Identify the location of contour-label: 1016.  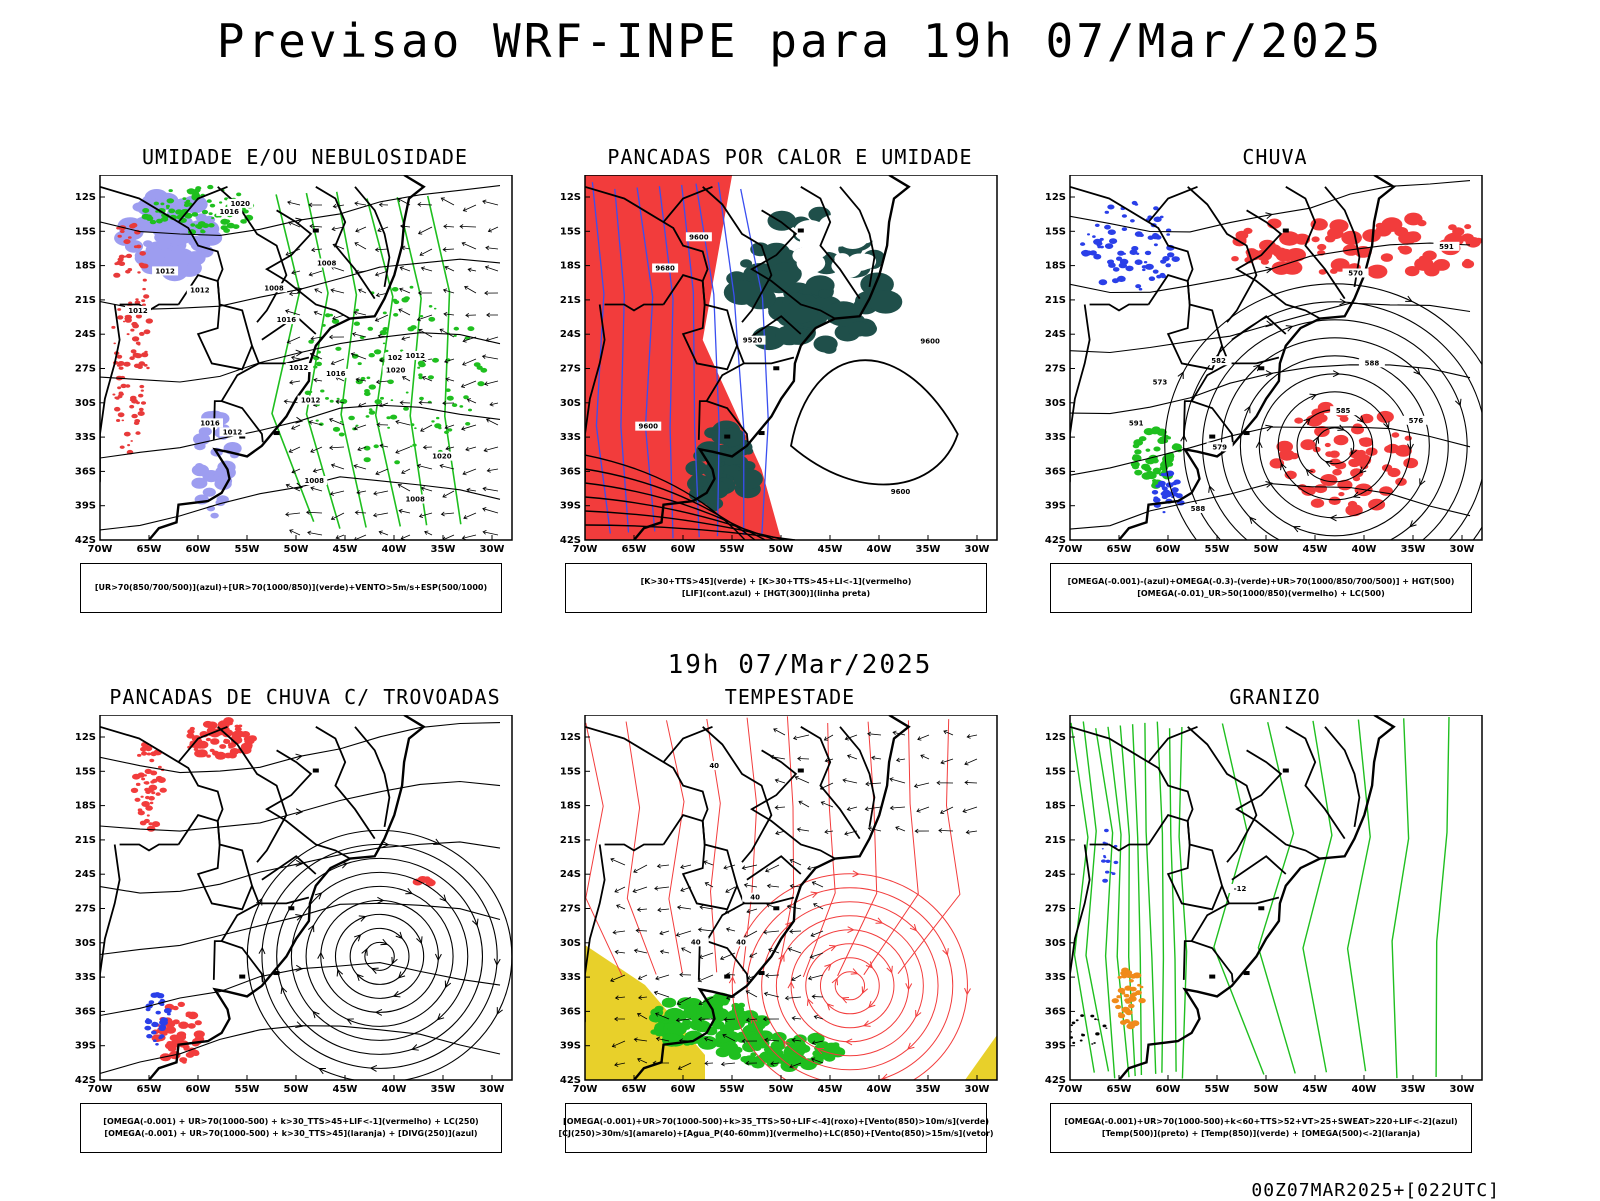
(210, 423).